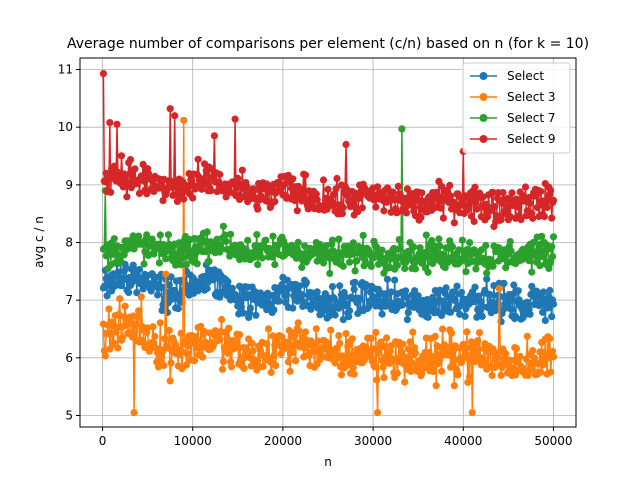  Describe the element at coordinates (516, 108) in the screenshot. I see `legend-frame` at that location.